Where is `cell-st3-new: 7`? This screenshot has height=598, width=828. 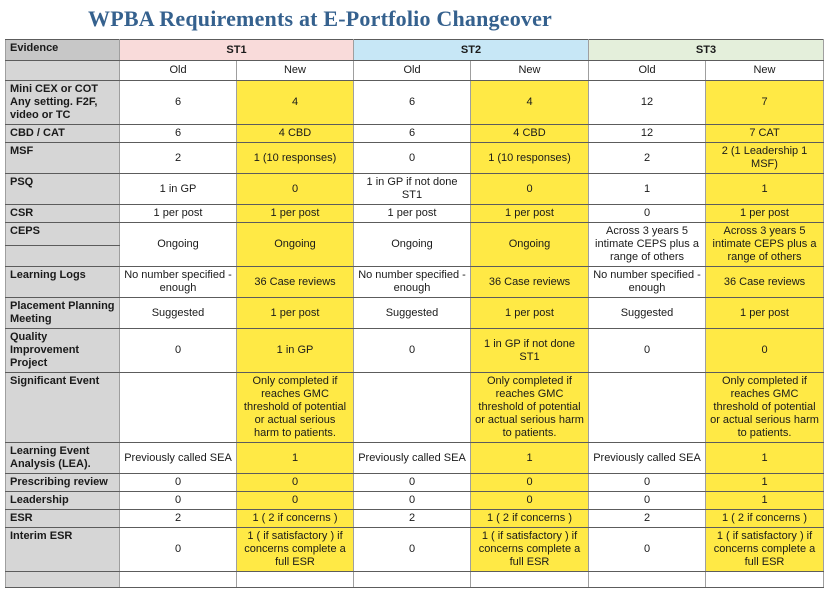 cell-st3-new: 7 is located at coordinates (764, 102).